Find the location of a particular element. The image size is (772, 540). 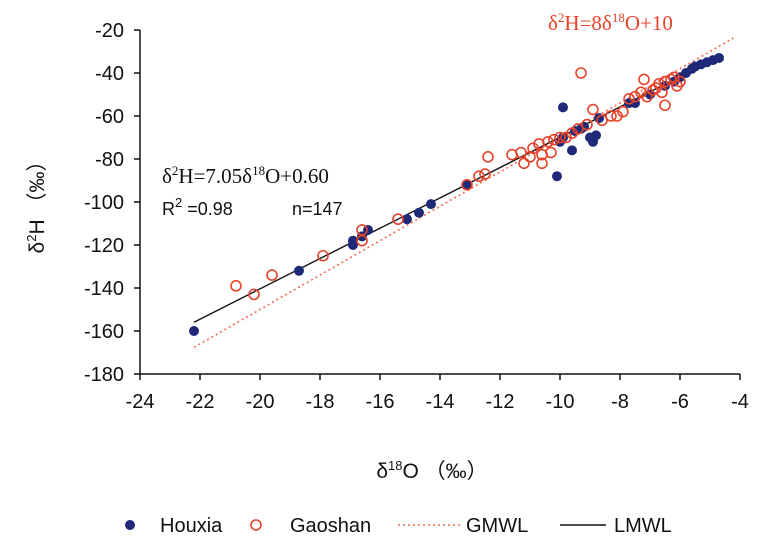

y-tick-label: -180 is located at coordinates (104, 375).